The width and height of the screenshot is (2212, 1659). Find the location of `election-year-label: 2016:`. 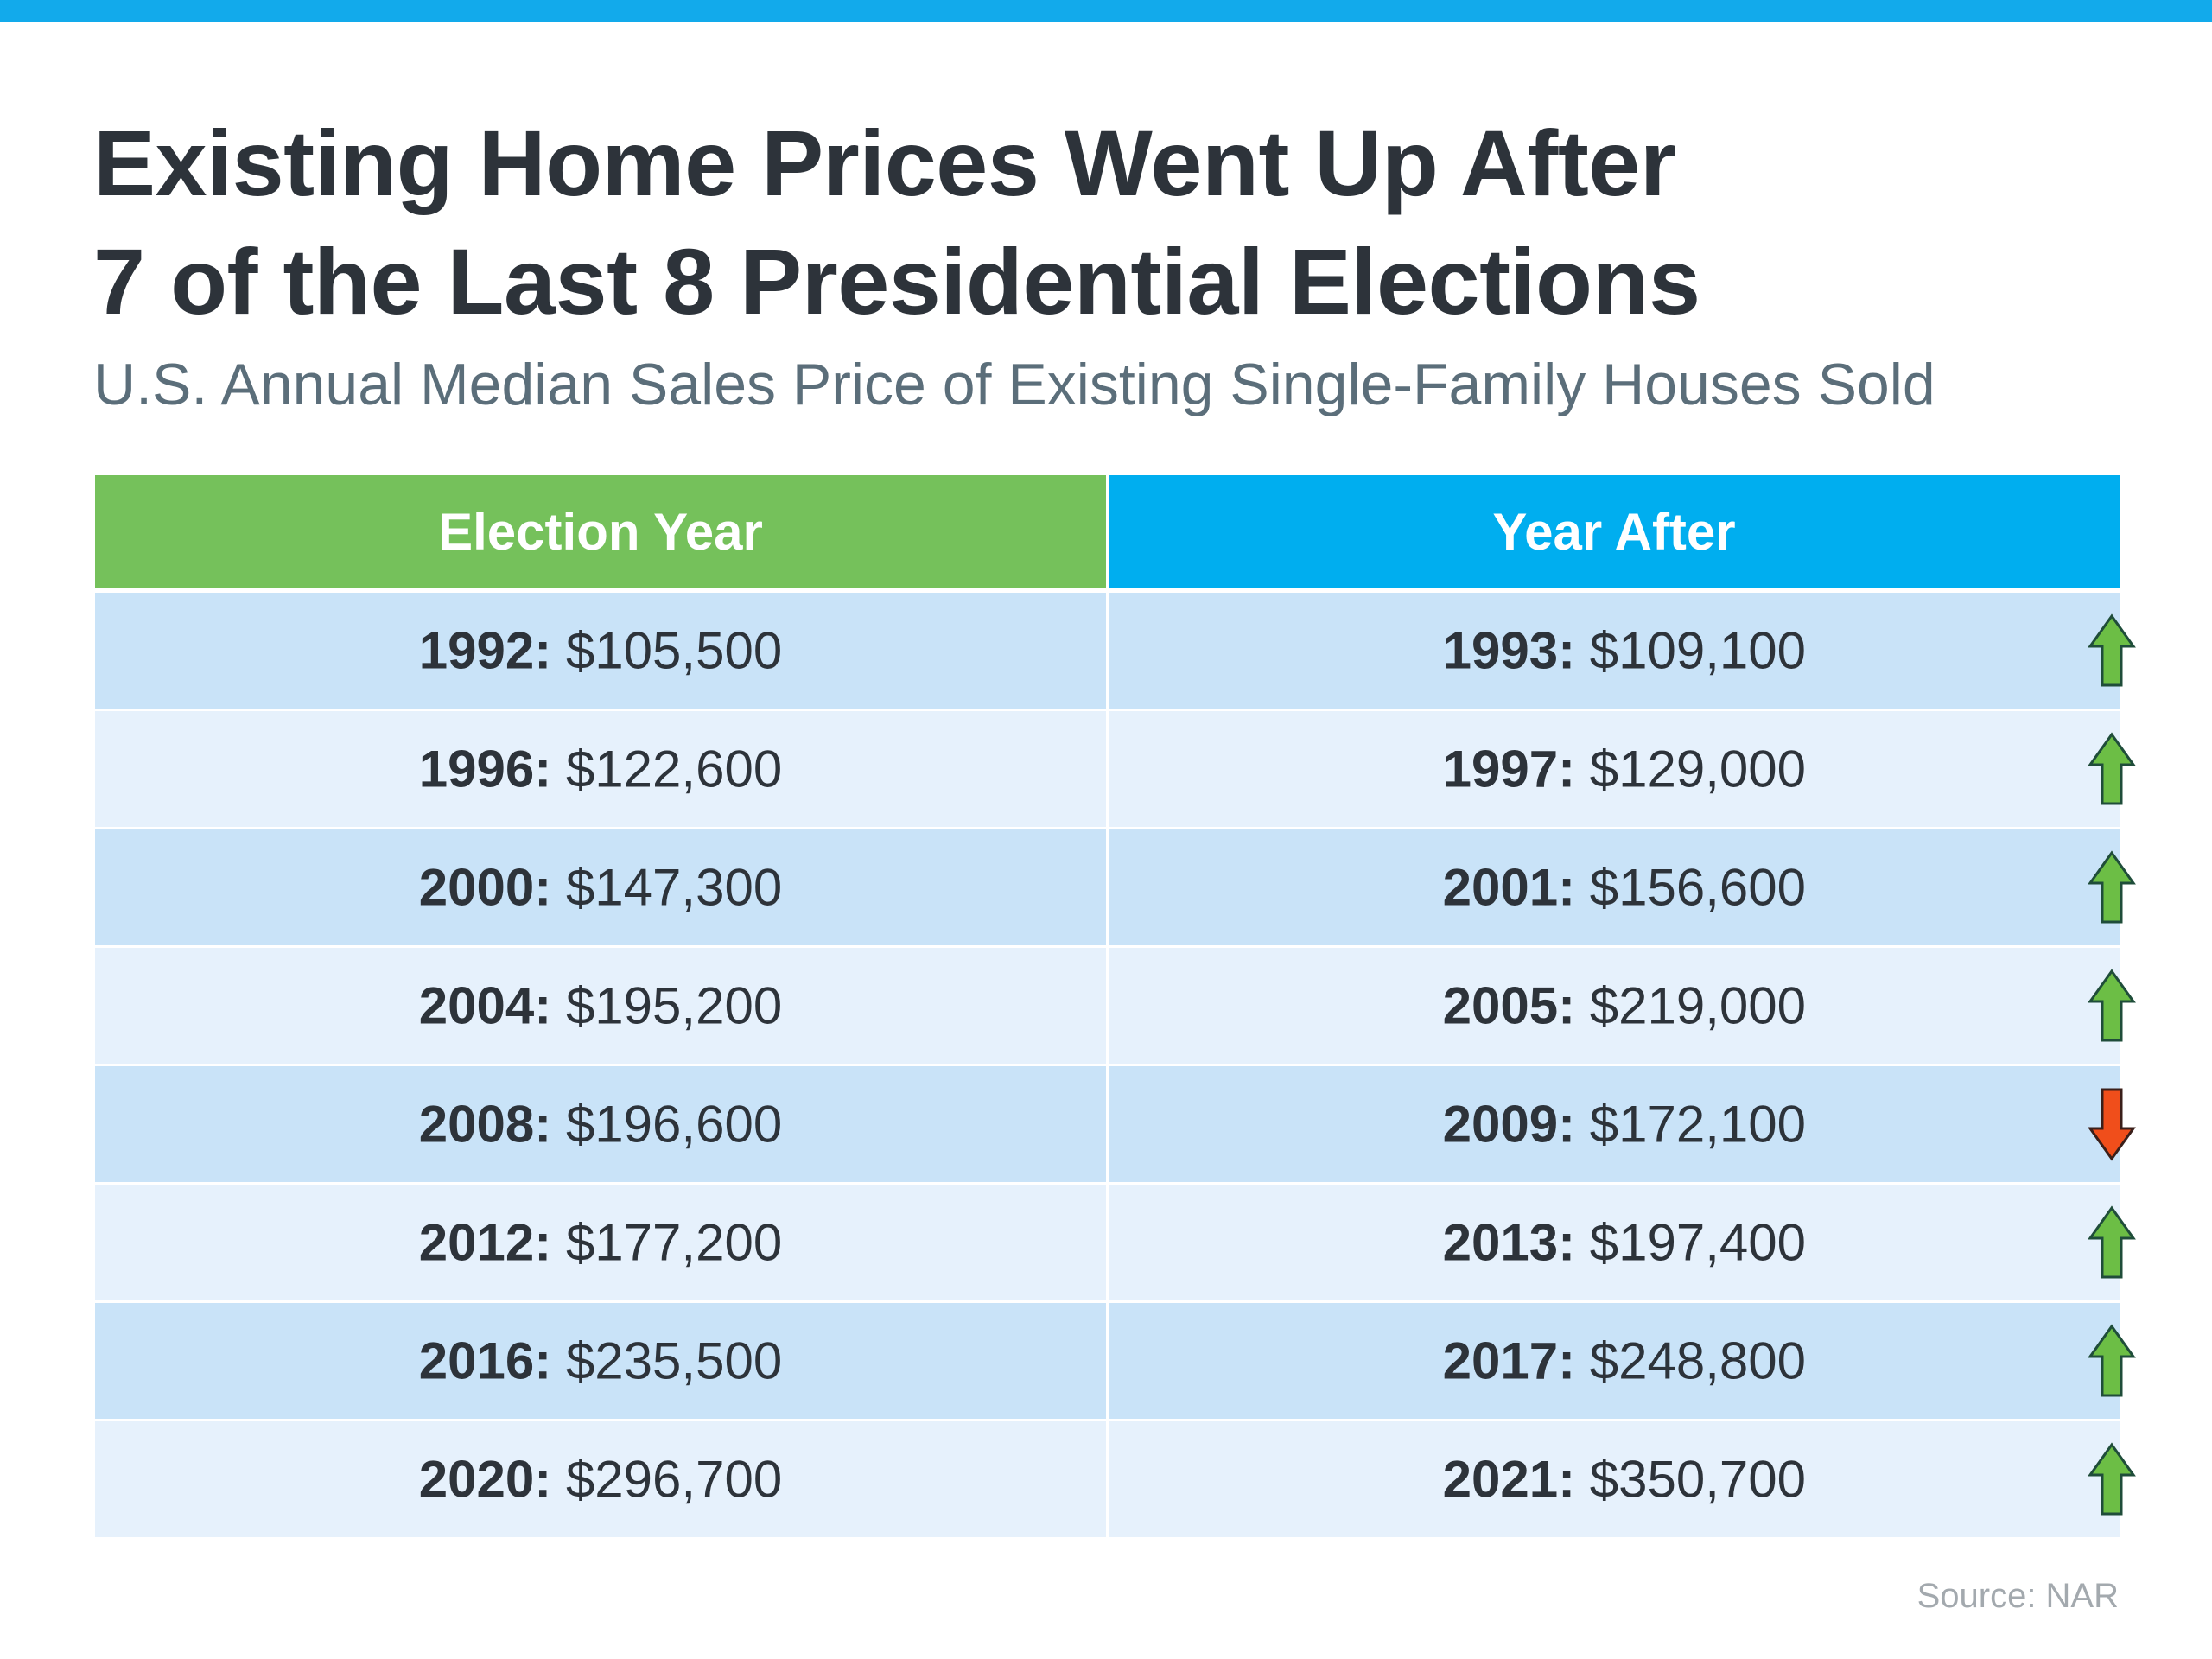

election-year-label: 2016: is located at coordinates (485, 1361).